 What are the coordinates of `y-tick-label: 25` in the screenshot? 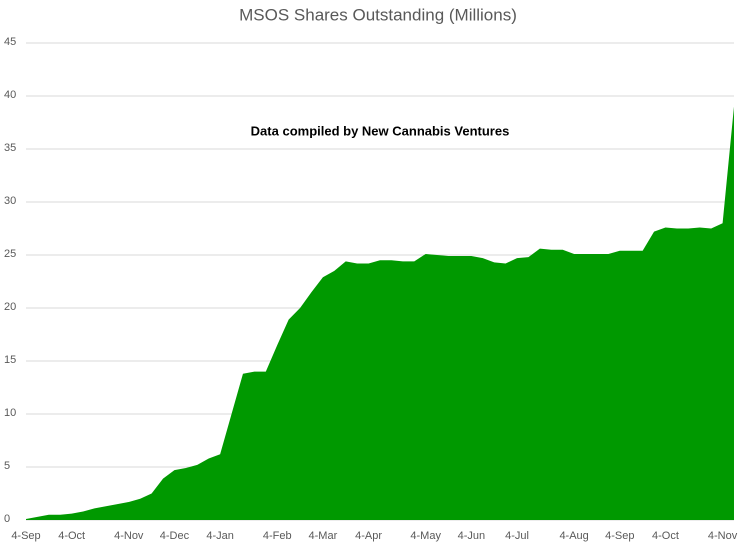 It's located at (10, 254).